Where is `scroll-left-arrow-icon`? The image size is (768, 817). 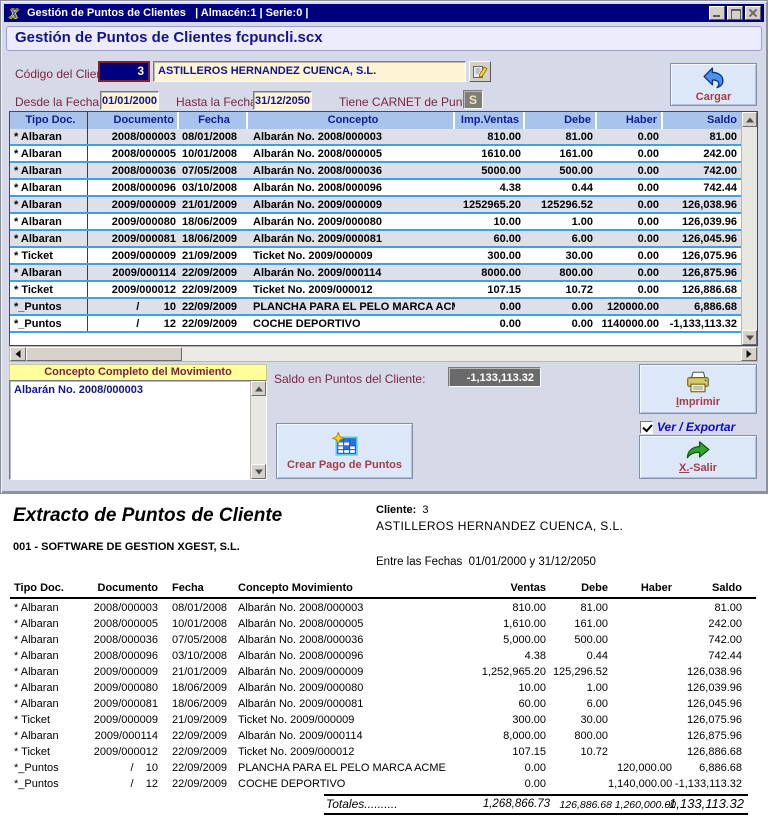 scroll-left-arrow-icon is located at coordinates (18, 354).